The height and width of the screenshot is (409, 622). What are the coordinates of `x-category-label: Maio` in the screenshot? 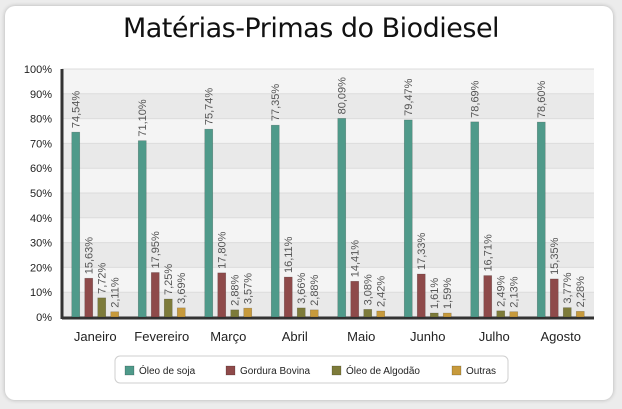 It's located at (361, 336).